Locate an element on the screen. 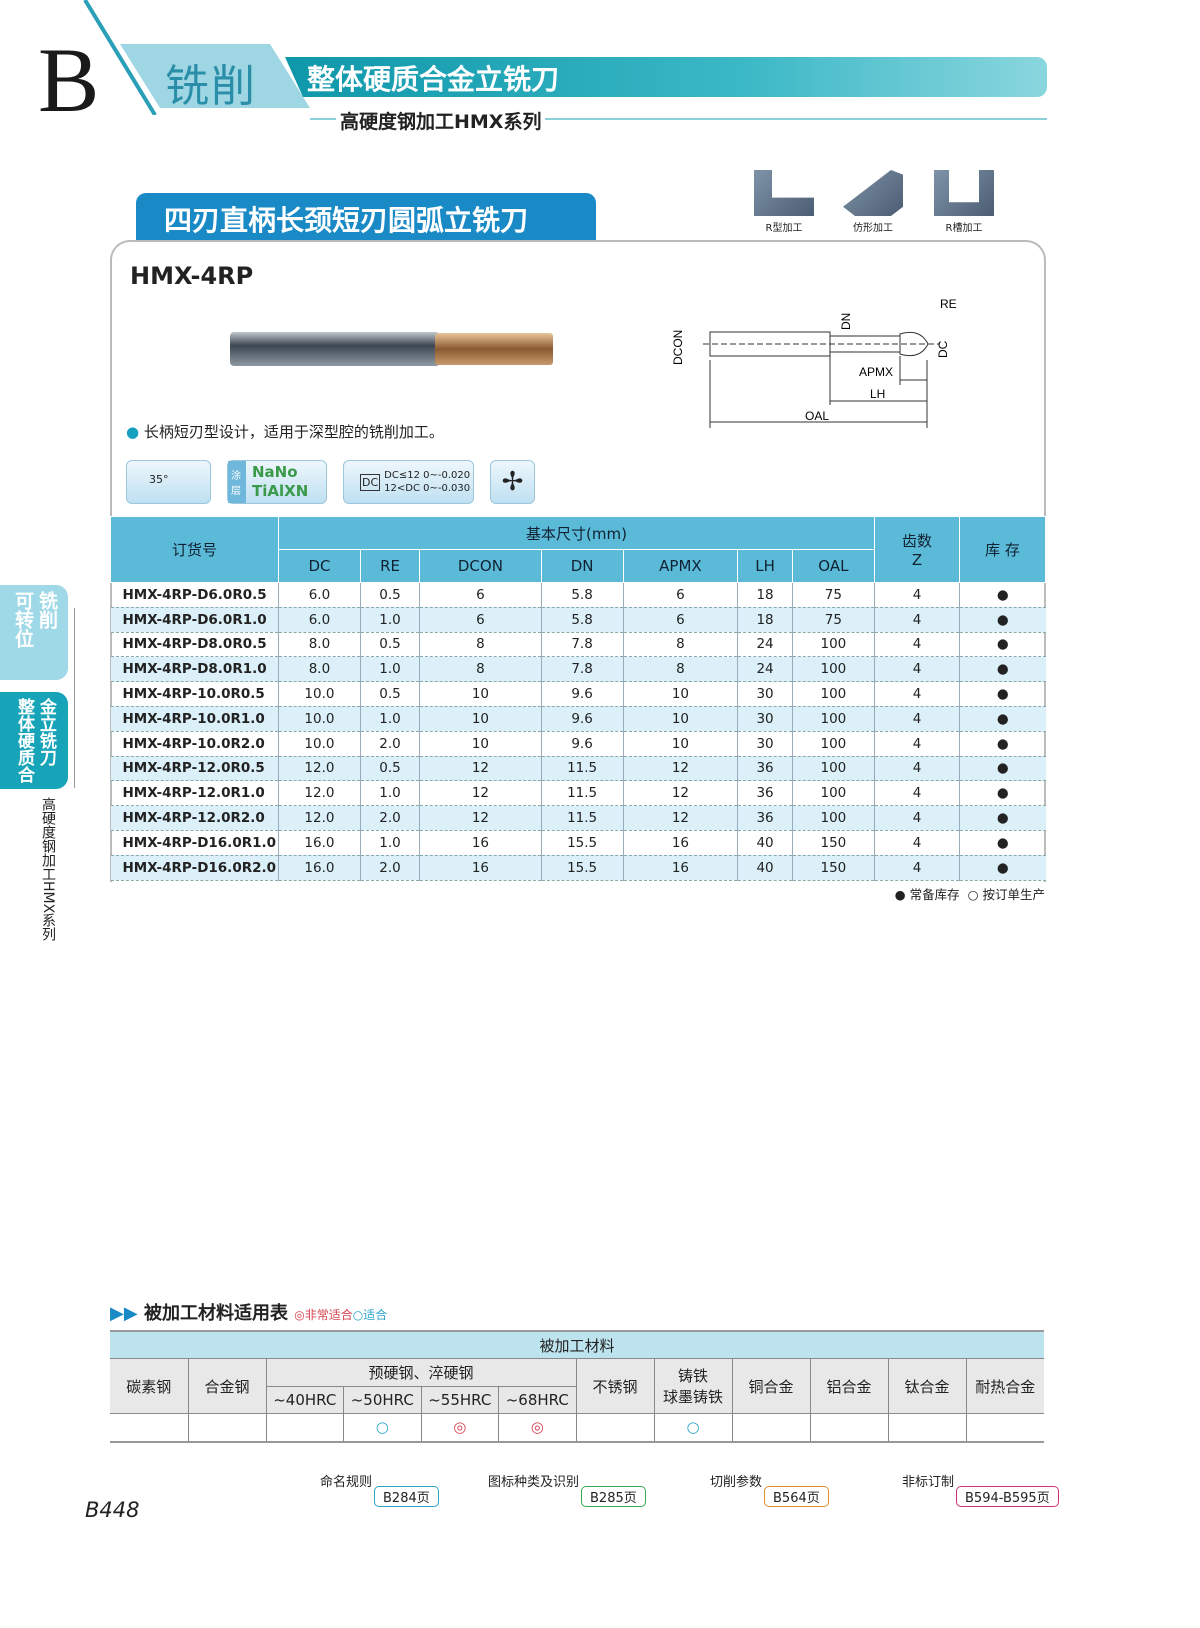  order-number: HMX-4RP-10.0R1.0 is located at coordinates (194, 719).